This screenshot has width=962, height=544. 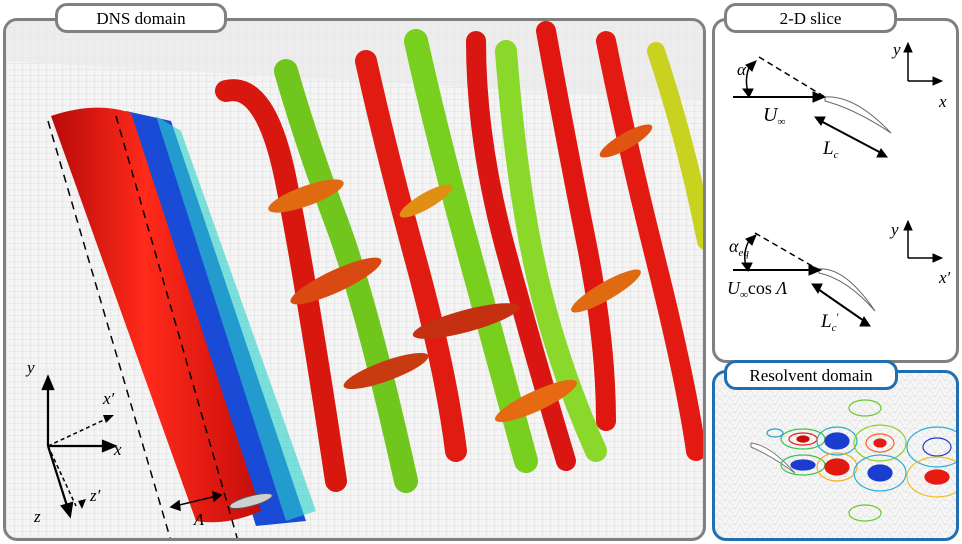 What do you see at coordinates (811, 375) in the screenshot?
I see `resolvent-title: Resolvent domain` at bounding box center [811, 375].